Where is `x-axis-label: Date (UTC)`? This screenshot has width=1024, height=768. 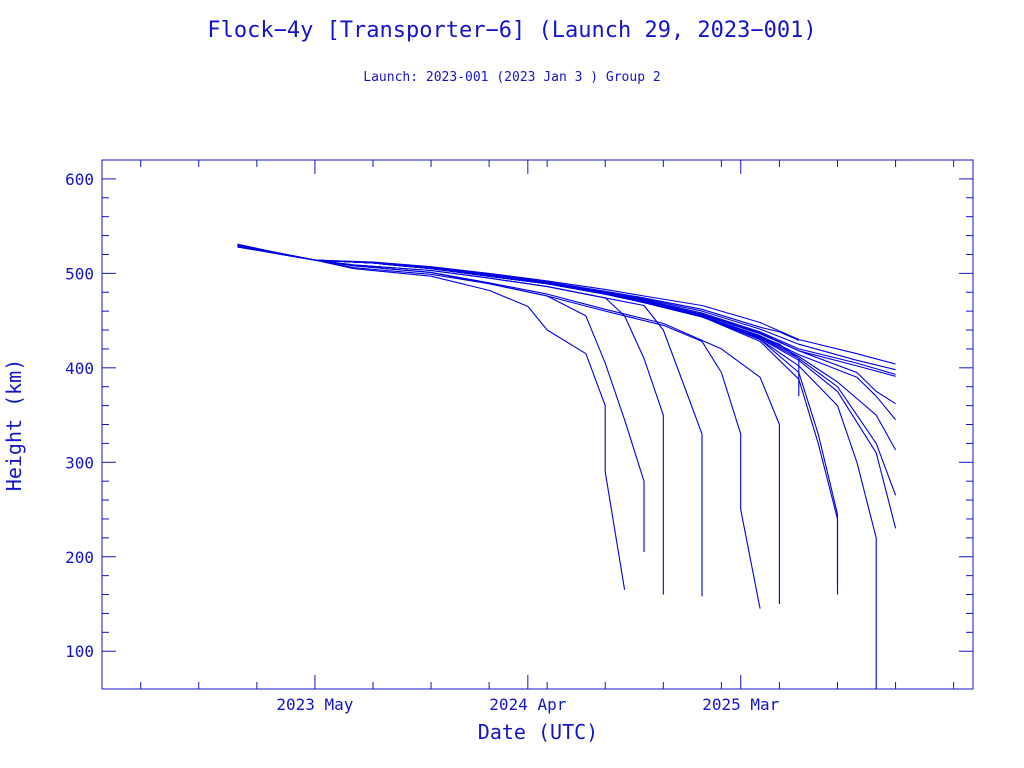 x-axis-label: Date (UTC) is located at coordinates (538, 732).